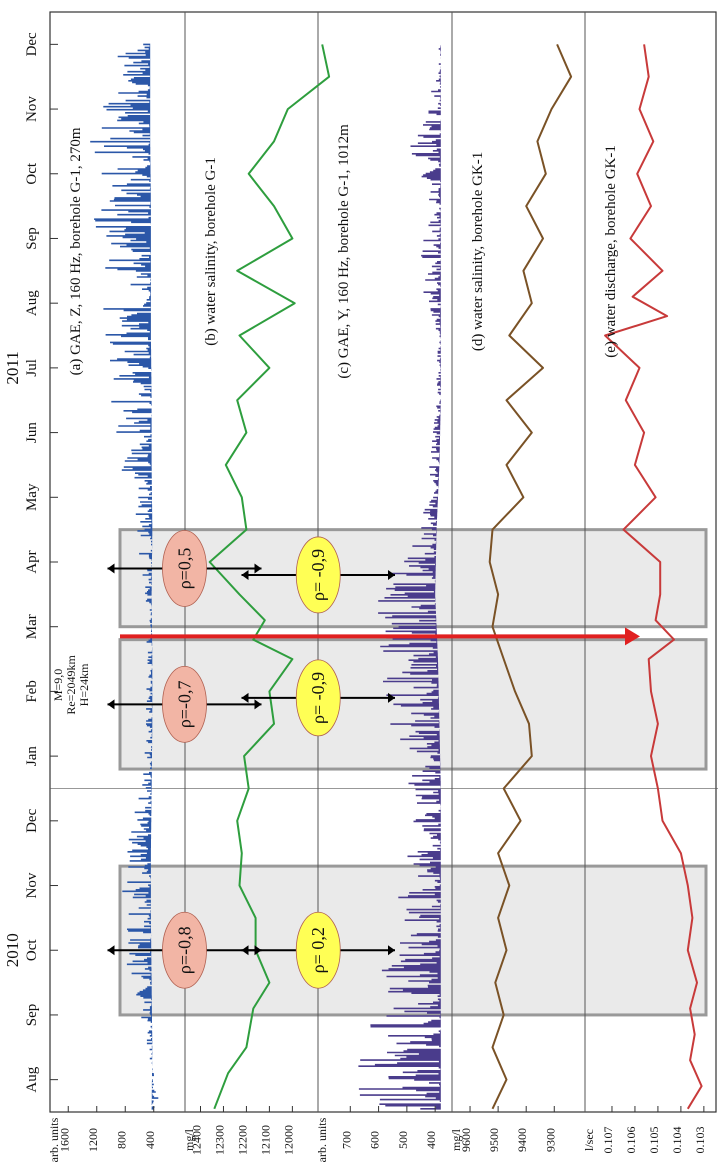  Describe the element at coordinates (346, 1140) in the screenshot. I see `panel-tick-label: 700` at that location.